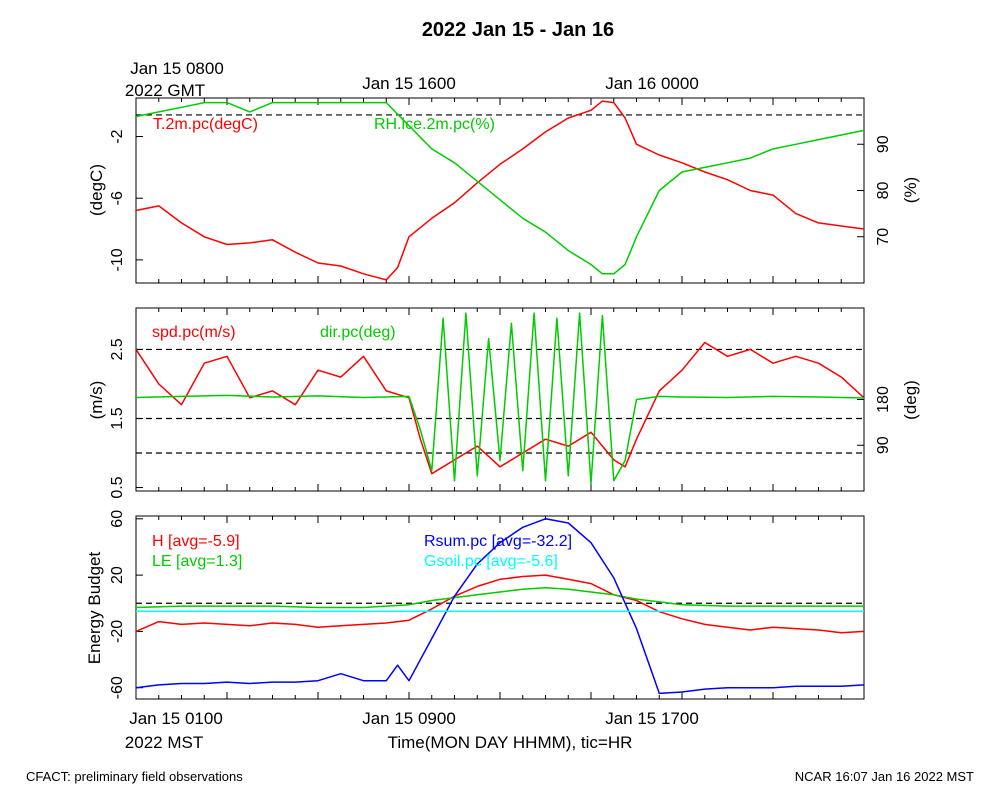  What do you see at coordinates (652, 718) in the screenshot?
I see `bottom-axis-label-2: Jan 15 1700` at bounding box center [652, 718].